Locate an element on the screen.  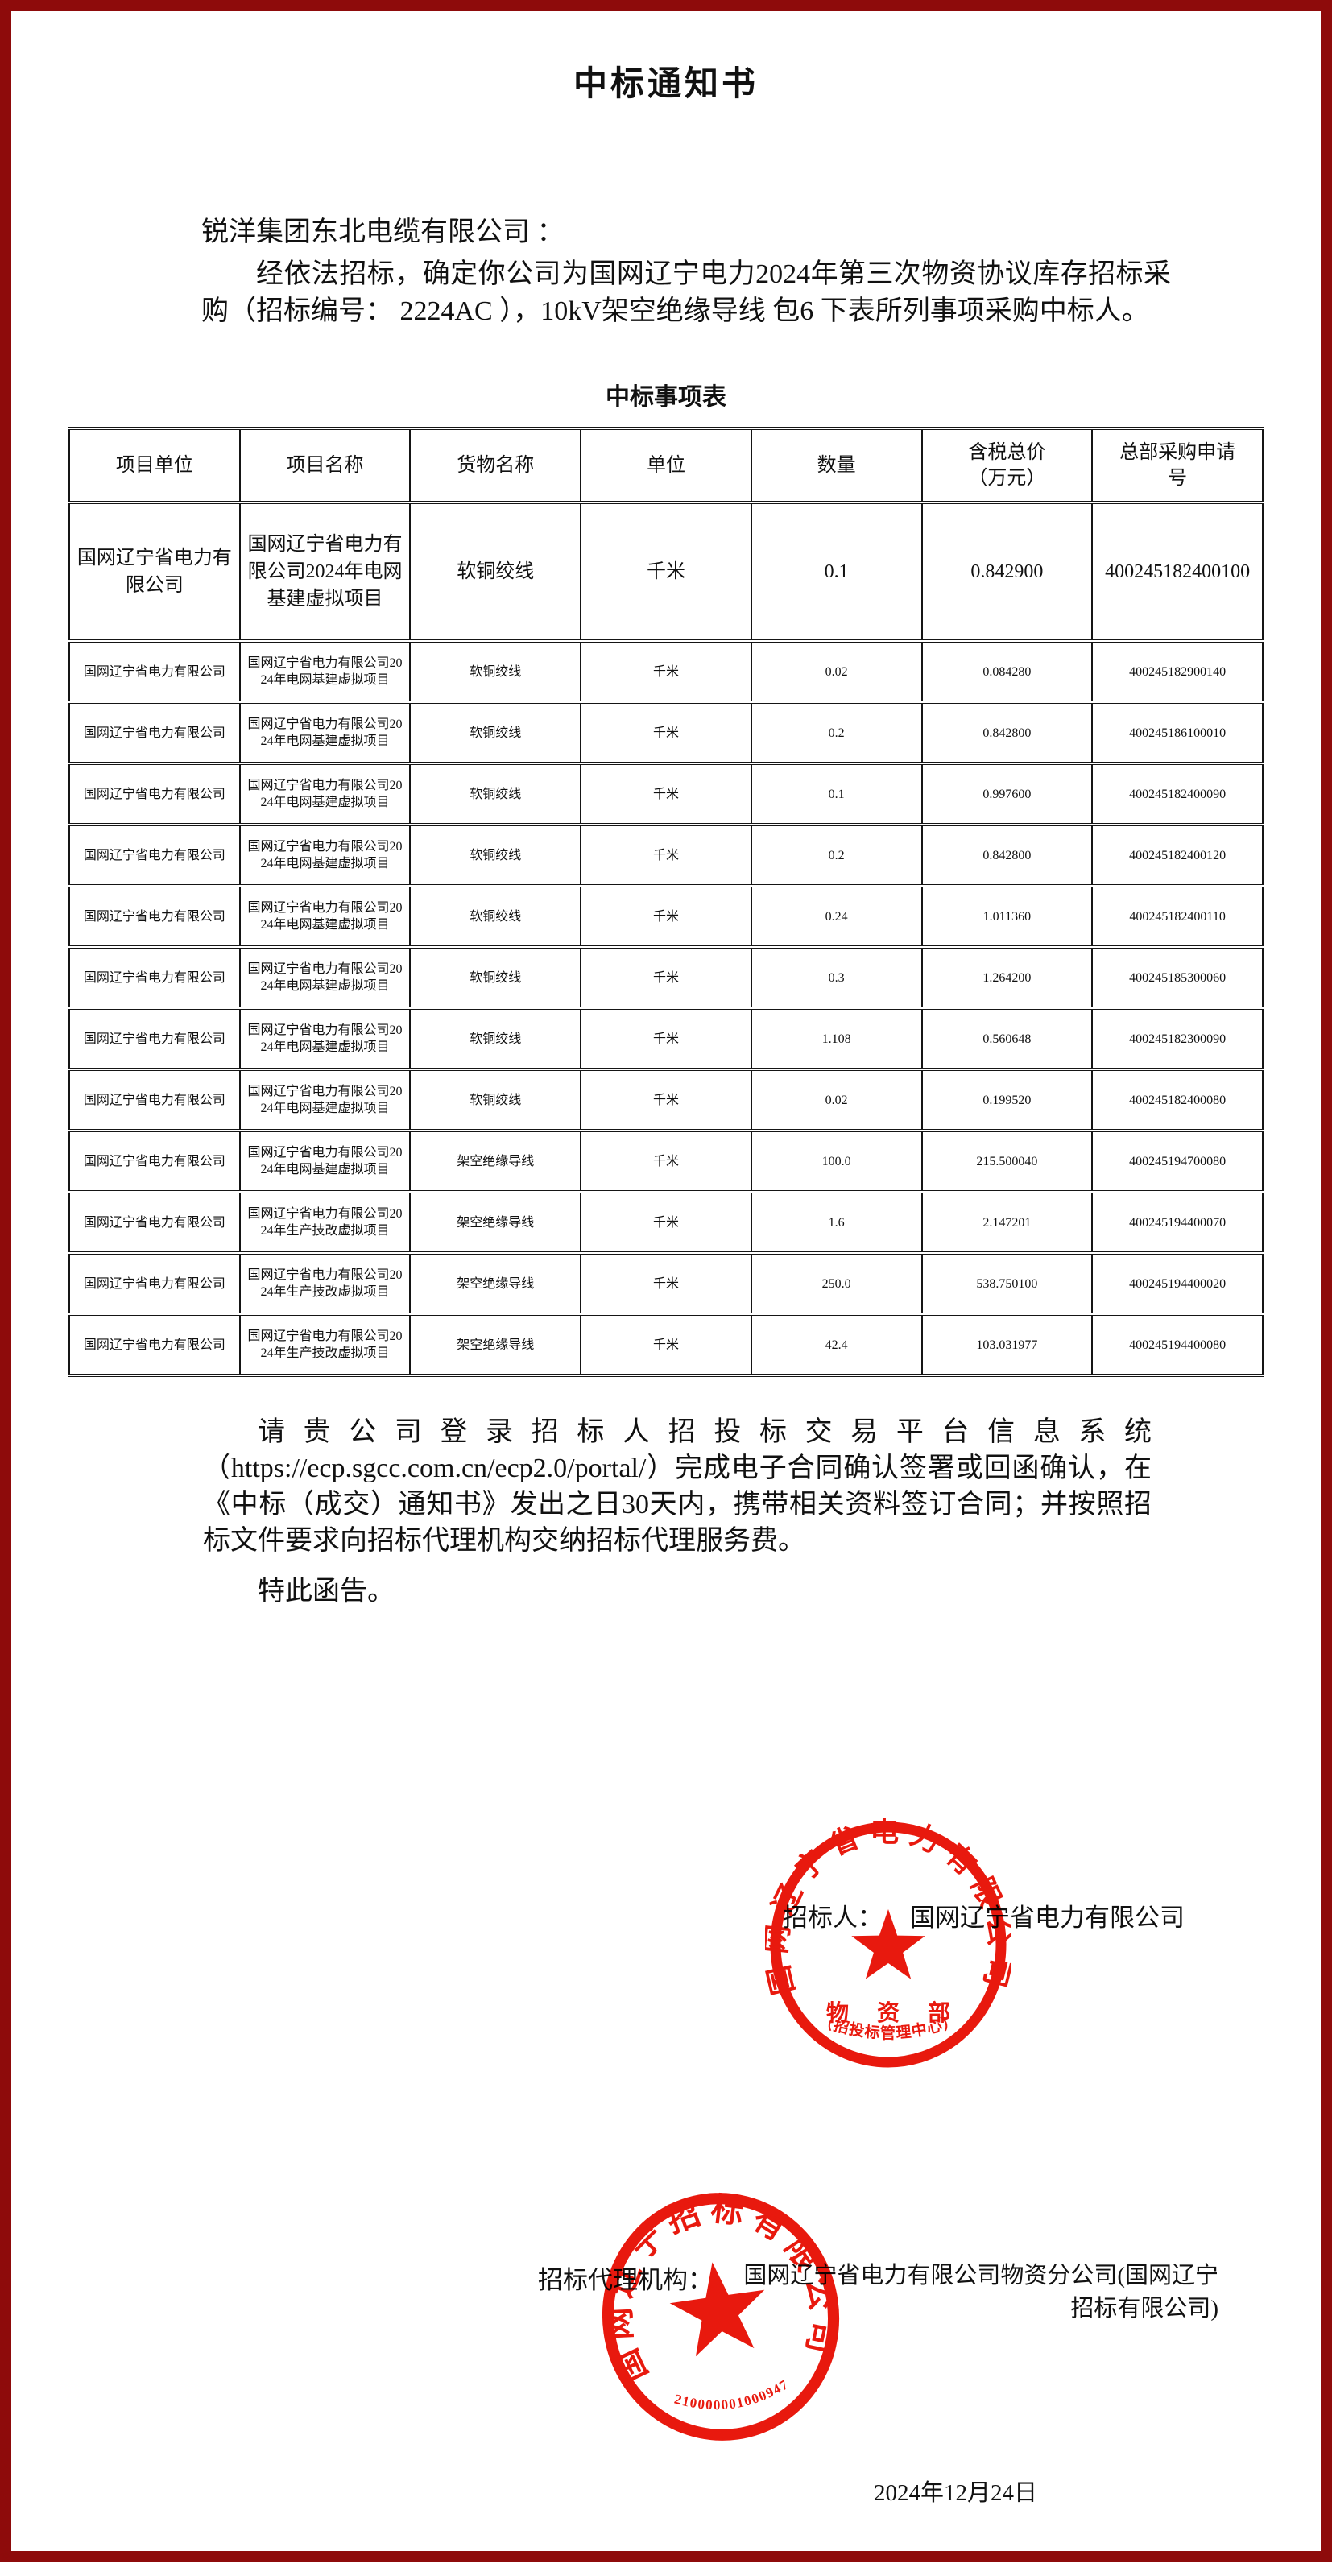
table-cell: 400245182300090 is located at coordinates (1177, 1038).